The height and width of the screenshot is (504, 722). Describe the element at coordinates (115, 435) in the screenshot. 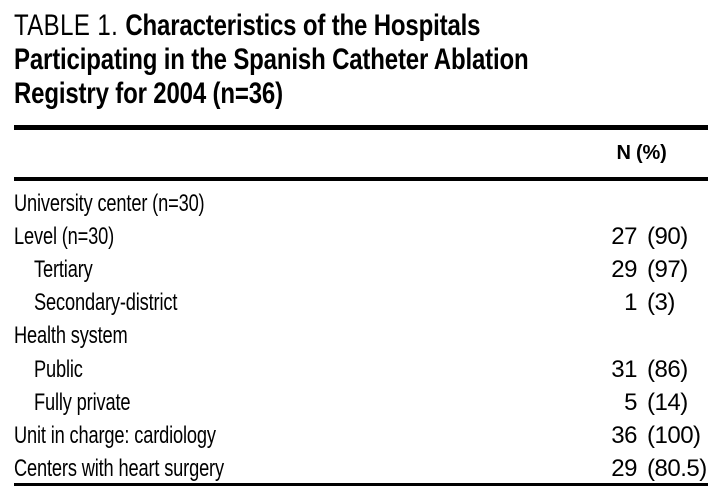

I see `row-label: Unit in charge: cardiology` at that location.